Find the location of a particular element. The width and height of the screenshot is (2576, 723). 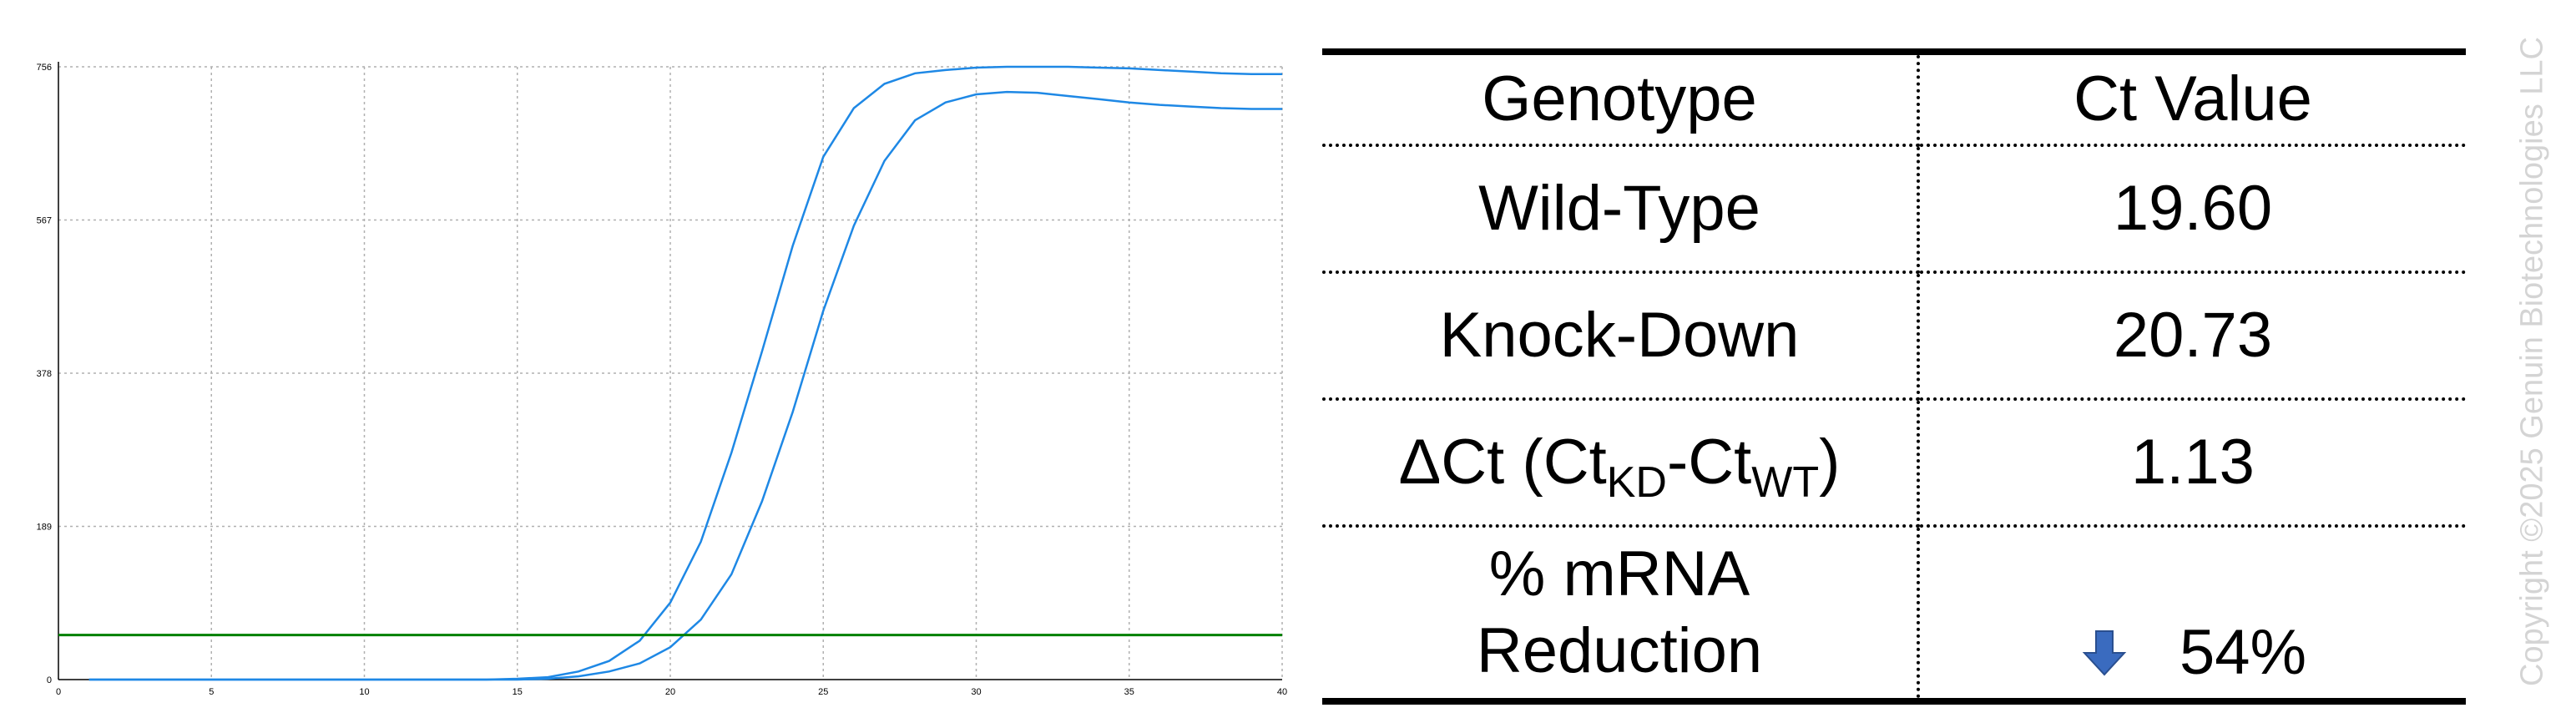

x-tick-label: 25 is located at coordinates (823, 692).